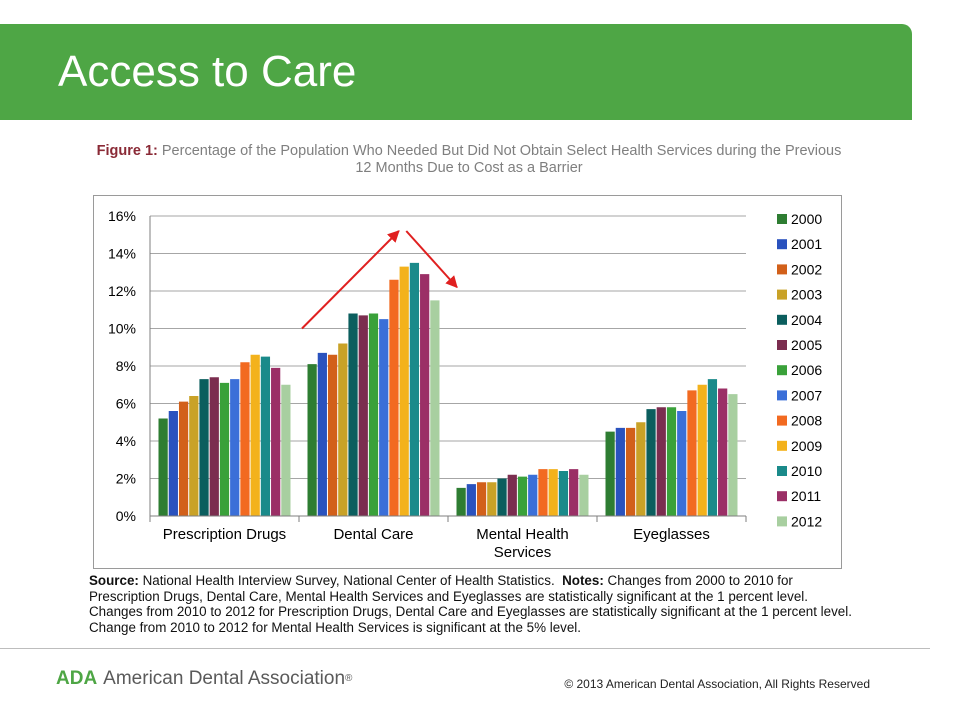 The height and width of the screenshot is (720, 960). Describe the element at coordinates (224, 534) in the screenshot. I see `x-tick-label: Prescription Drugs` at that location.